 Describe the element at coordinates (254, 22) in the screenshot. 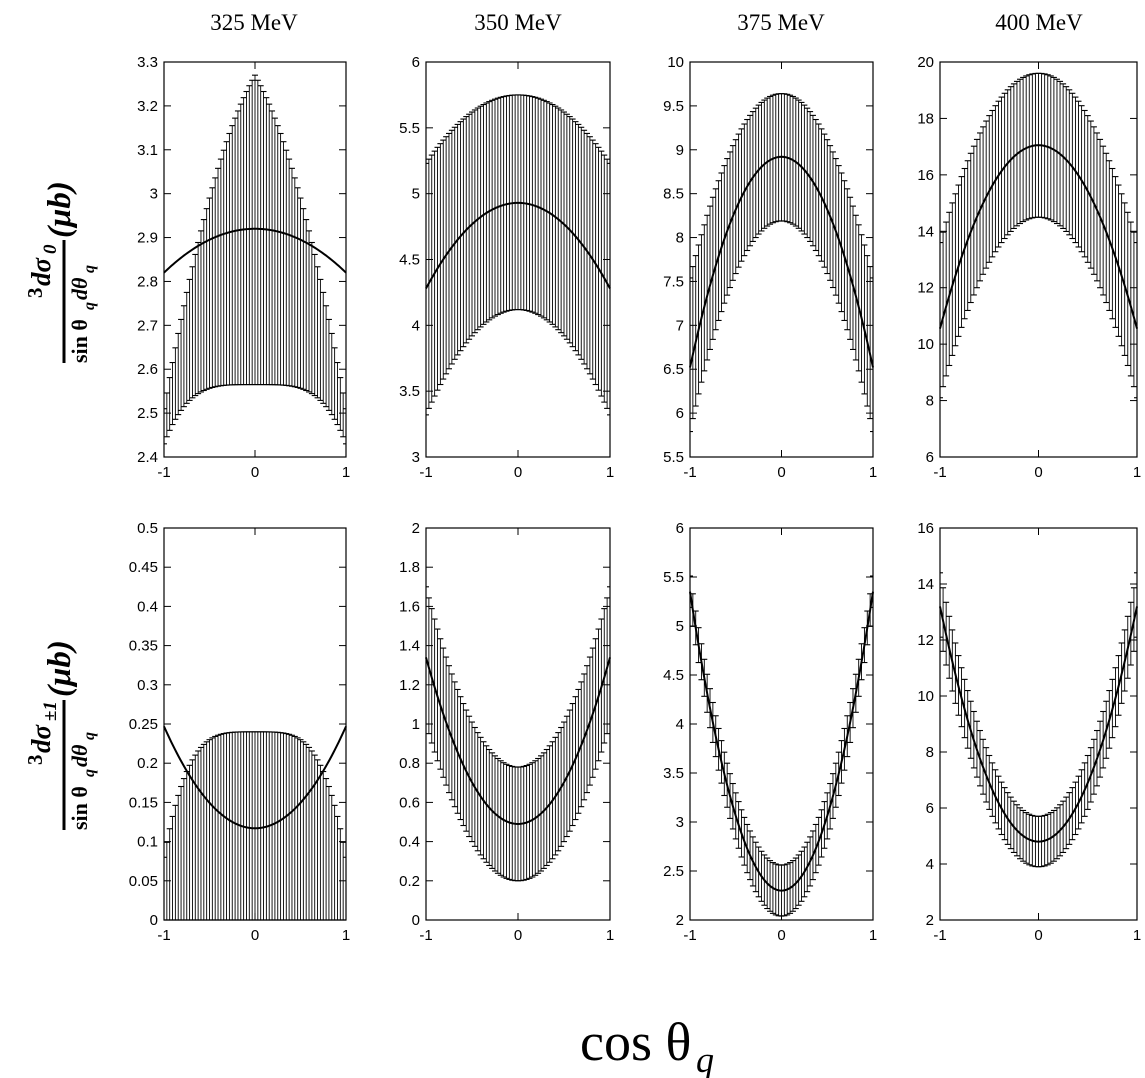

I see `column-title-325: 325 MeV` at that location.